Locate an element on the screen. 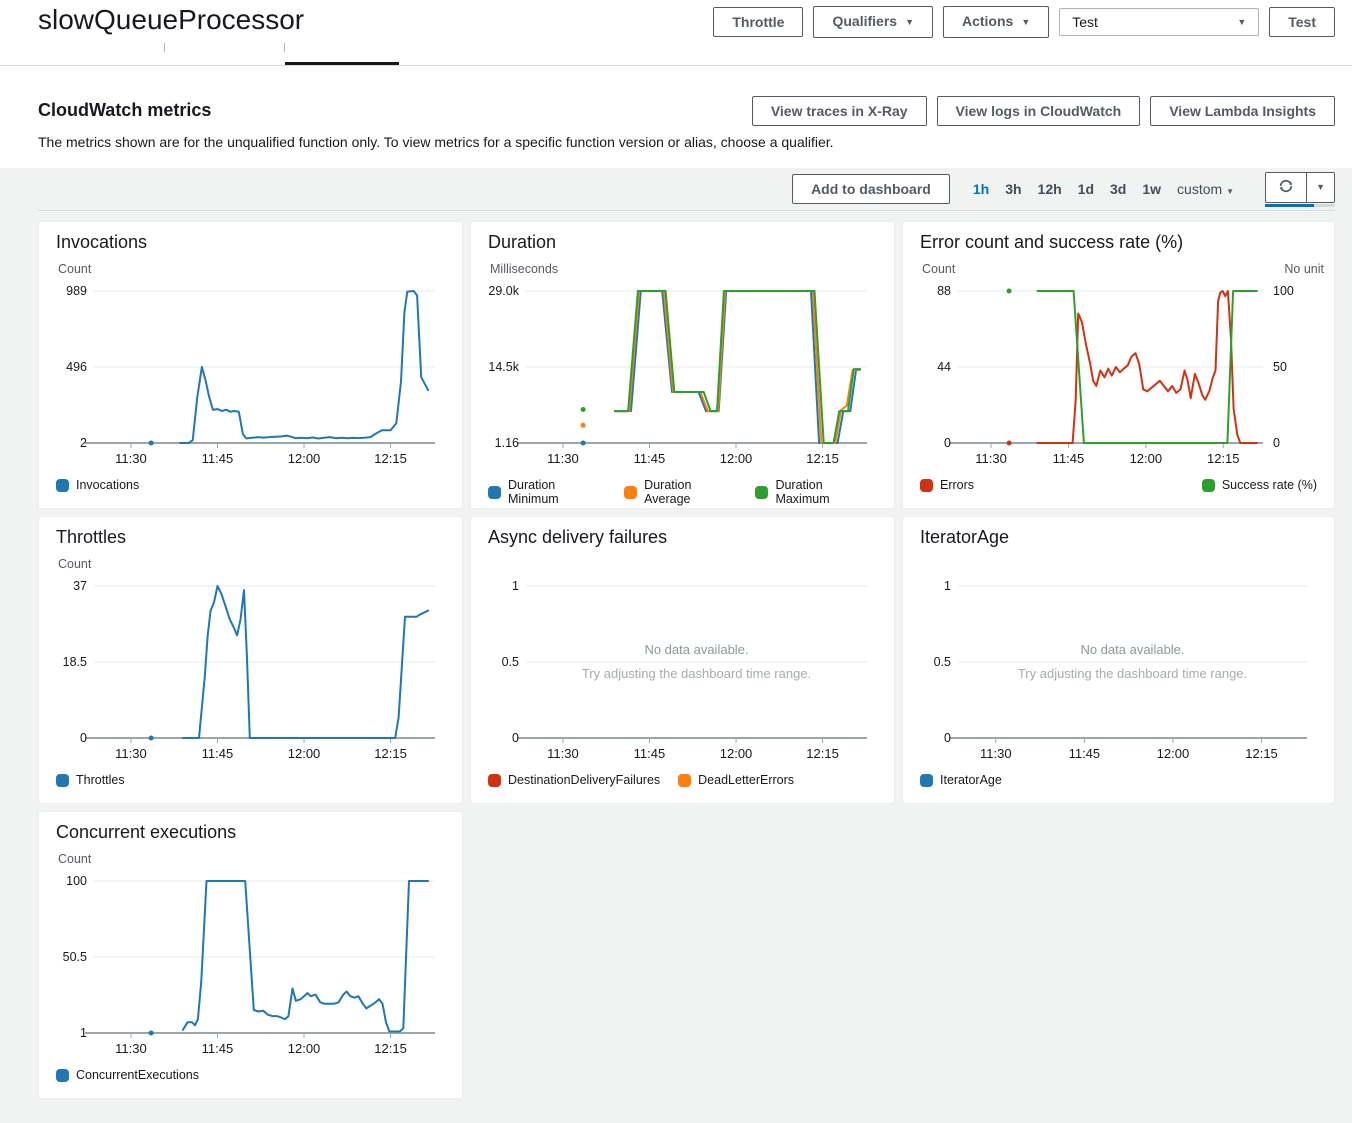  legend-item: DestinationDeliveryFailures is located at coordinates (574, 780).